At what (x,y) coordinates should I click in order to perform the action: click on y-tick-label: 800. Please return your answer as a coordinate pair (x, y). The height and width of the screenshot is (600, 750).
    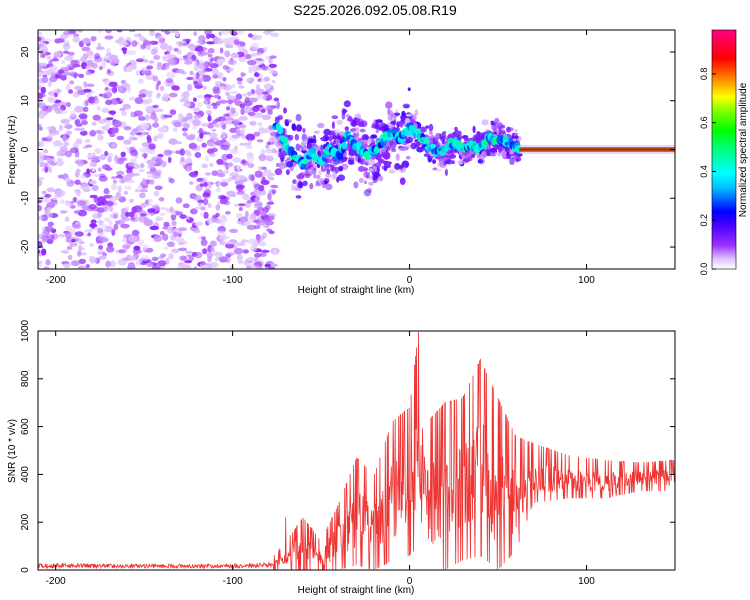
    Looking at the image, I should click on (25, 378).